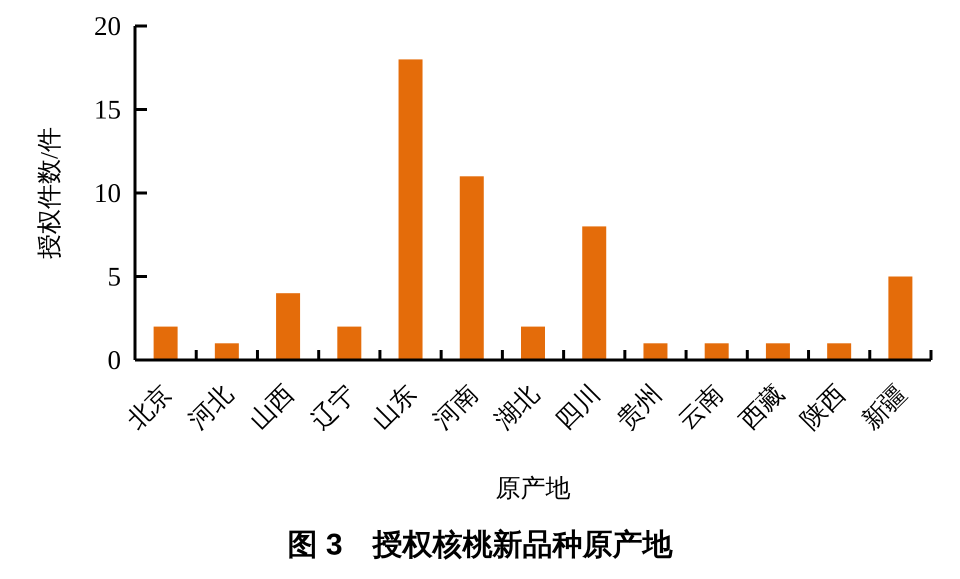 The image size is (960, 579). Describe the element at coordinates (578, 407) in the screenshot. I see `x-tick-label: 四川` at that location.